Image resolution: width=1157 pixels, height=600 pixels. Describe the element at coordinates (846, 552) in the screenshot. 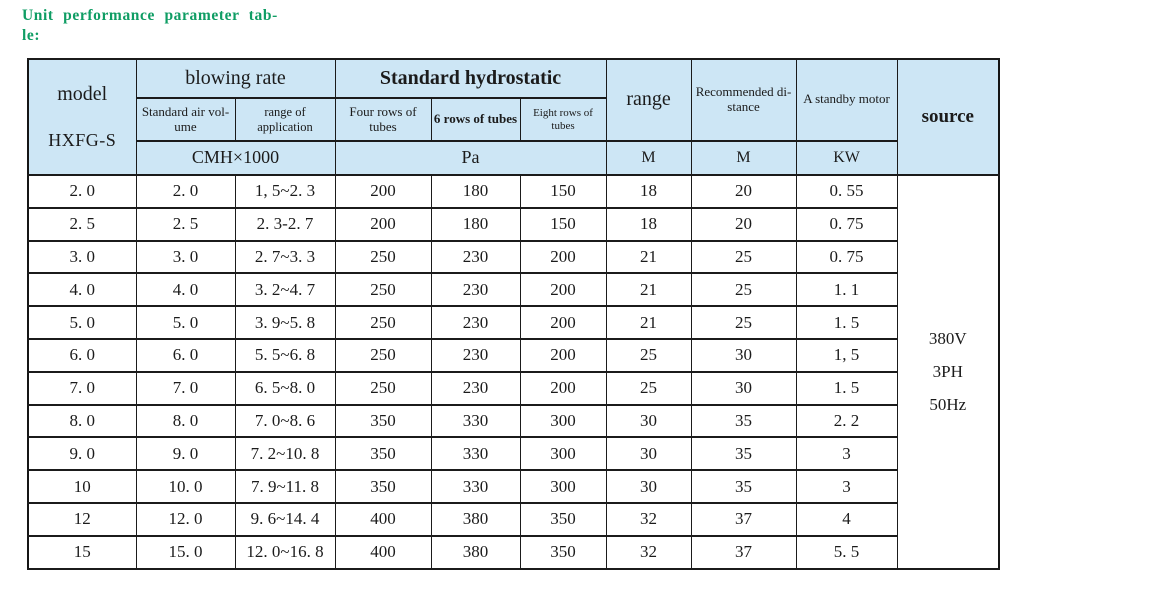

I see `cell-motor-kw: 5. 5` at that location.